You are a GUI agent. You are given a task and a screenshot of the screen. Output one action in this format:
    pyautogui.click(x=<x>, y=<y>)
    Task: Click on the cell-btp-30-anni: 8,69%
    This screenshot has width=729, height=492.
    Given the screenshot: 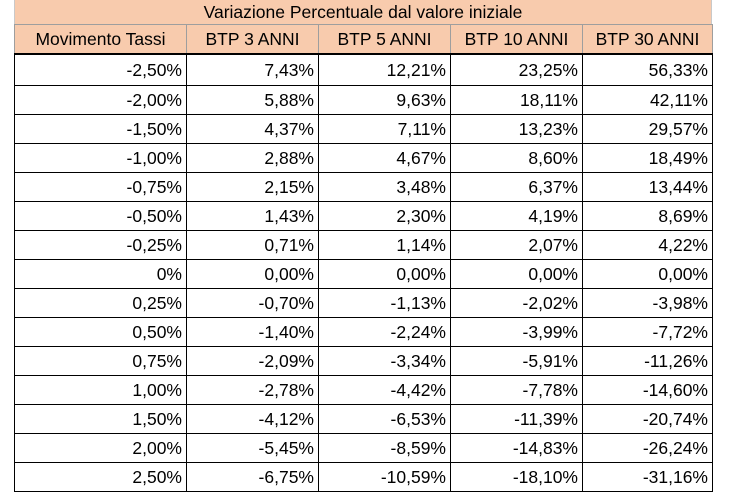 What is the action you would take?
    pyautogui.click(x=647, y=216)
    